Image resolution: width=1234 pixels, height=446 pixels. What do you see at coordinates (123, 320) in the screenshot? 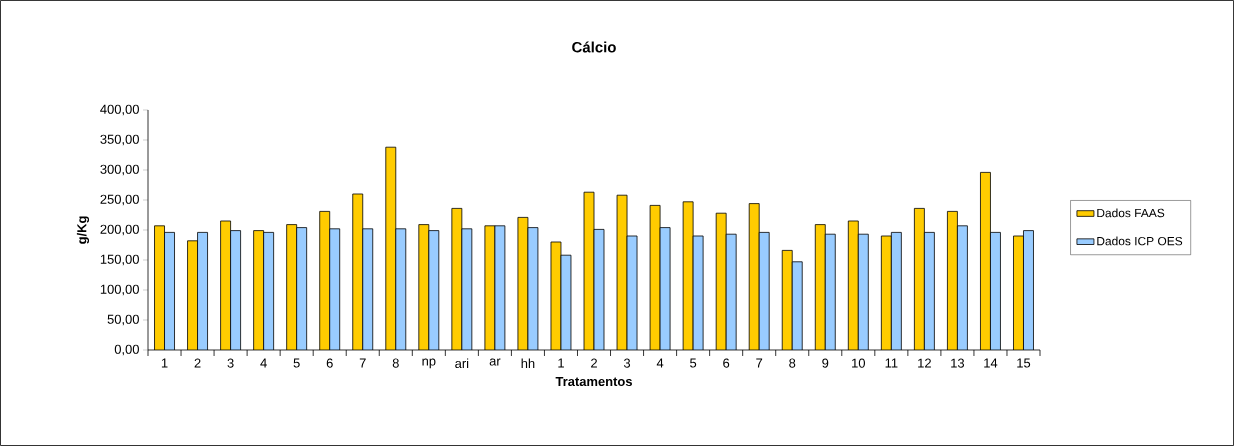
I see `y-tick-label: 50,00` at bounding box center [123, 320].